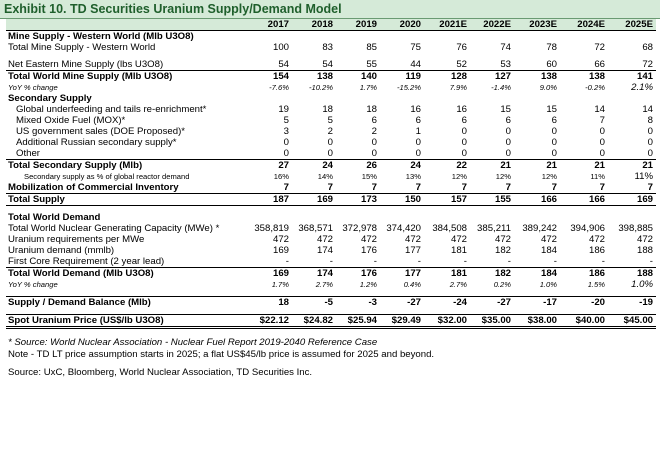  I want to click on table-row: Mine Supply - Western World (Mlb U3O8), so click(331, 37).